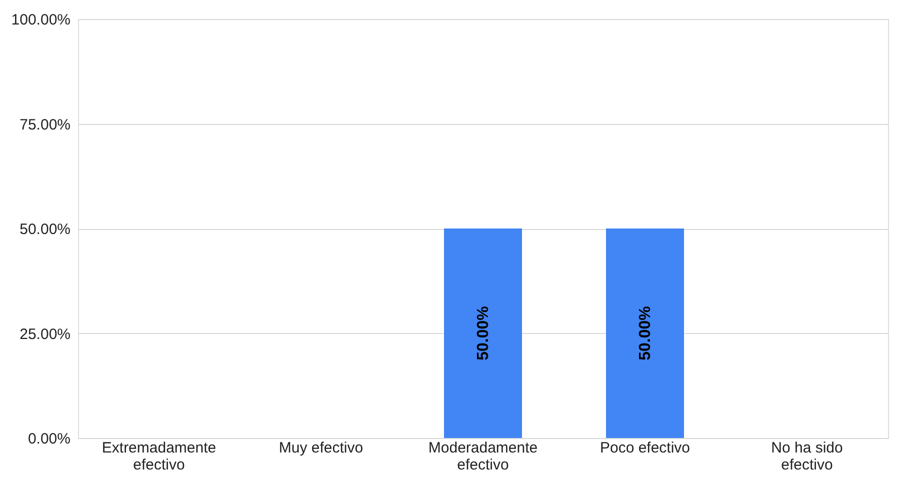 The width and height of the screenshot is (911, 486). Describe the element at coordinates (483, 457) in the screenshot. I see `x-tick-label: Moderadamente efectivo` at that location.